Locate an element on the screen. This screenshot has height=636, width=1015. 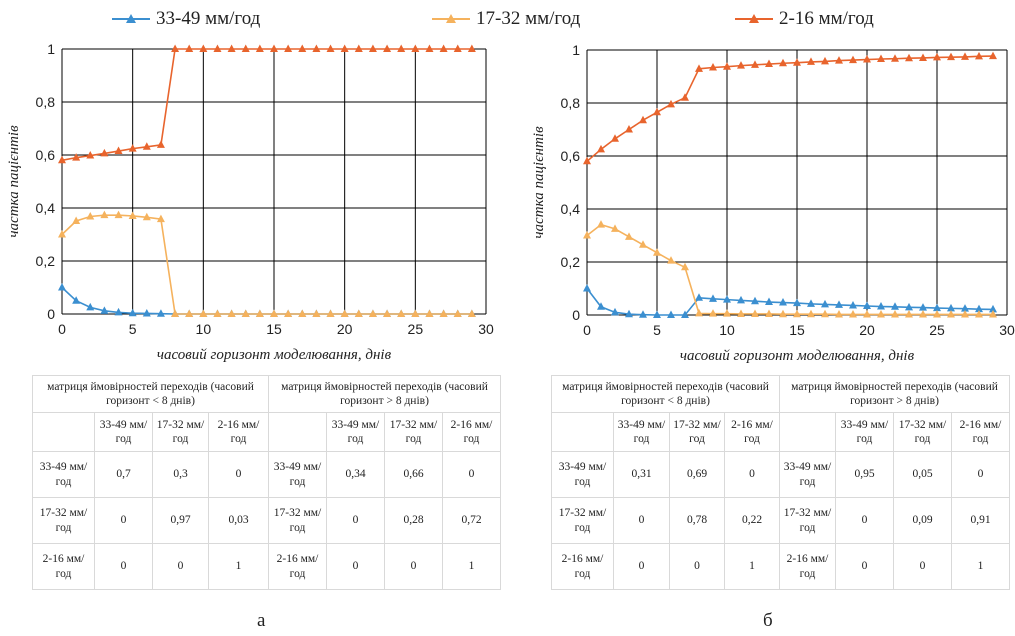
legend-item-2-16: 2-16 мм/год is located at coordinates (804, 19).